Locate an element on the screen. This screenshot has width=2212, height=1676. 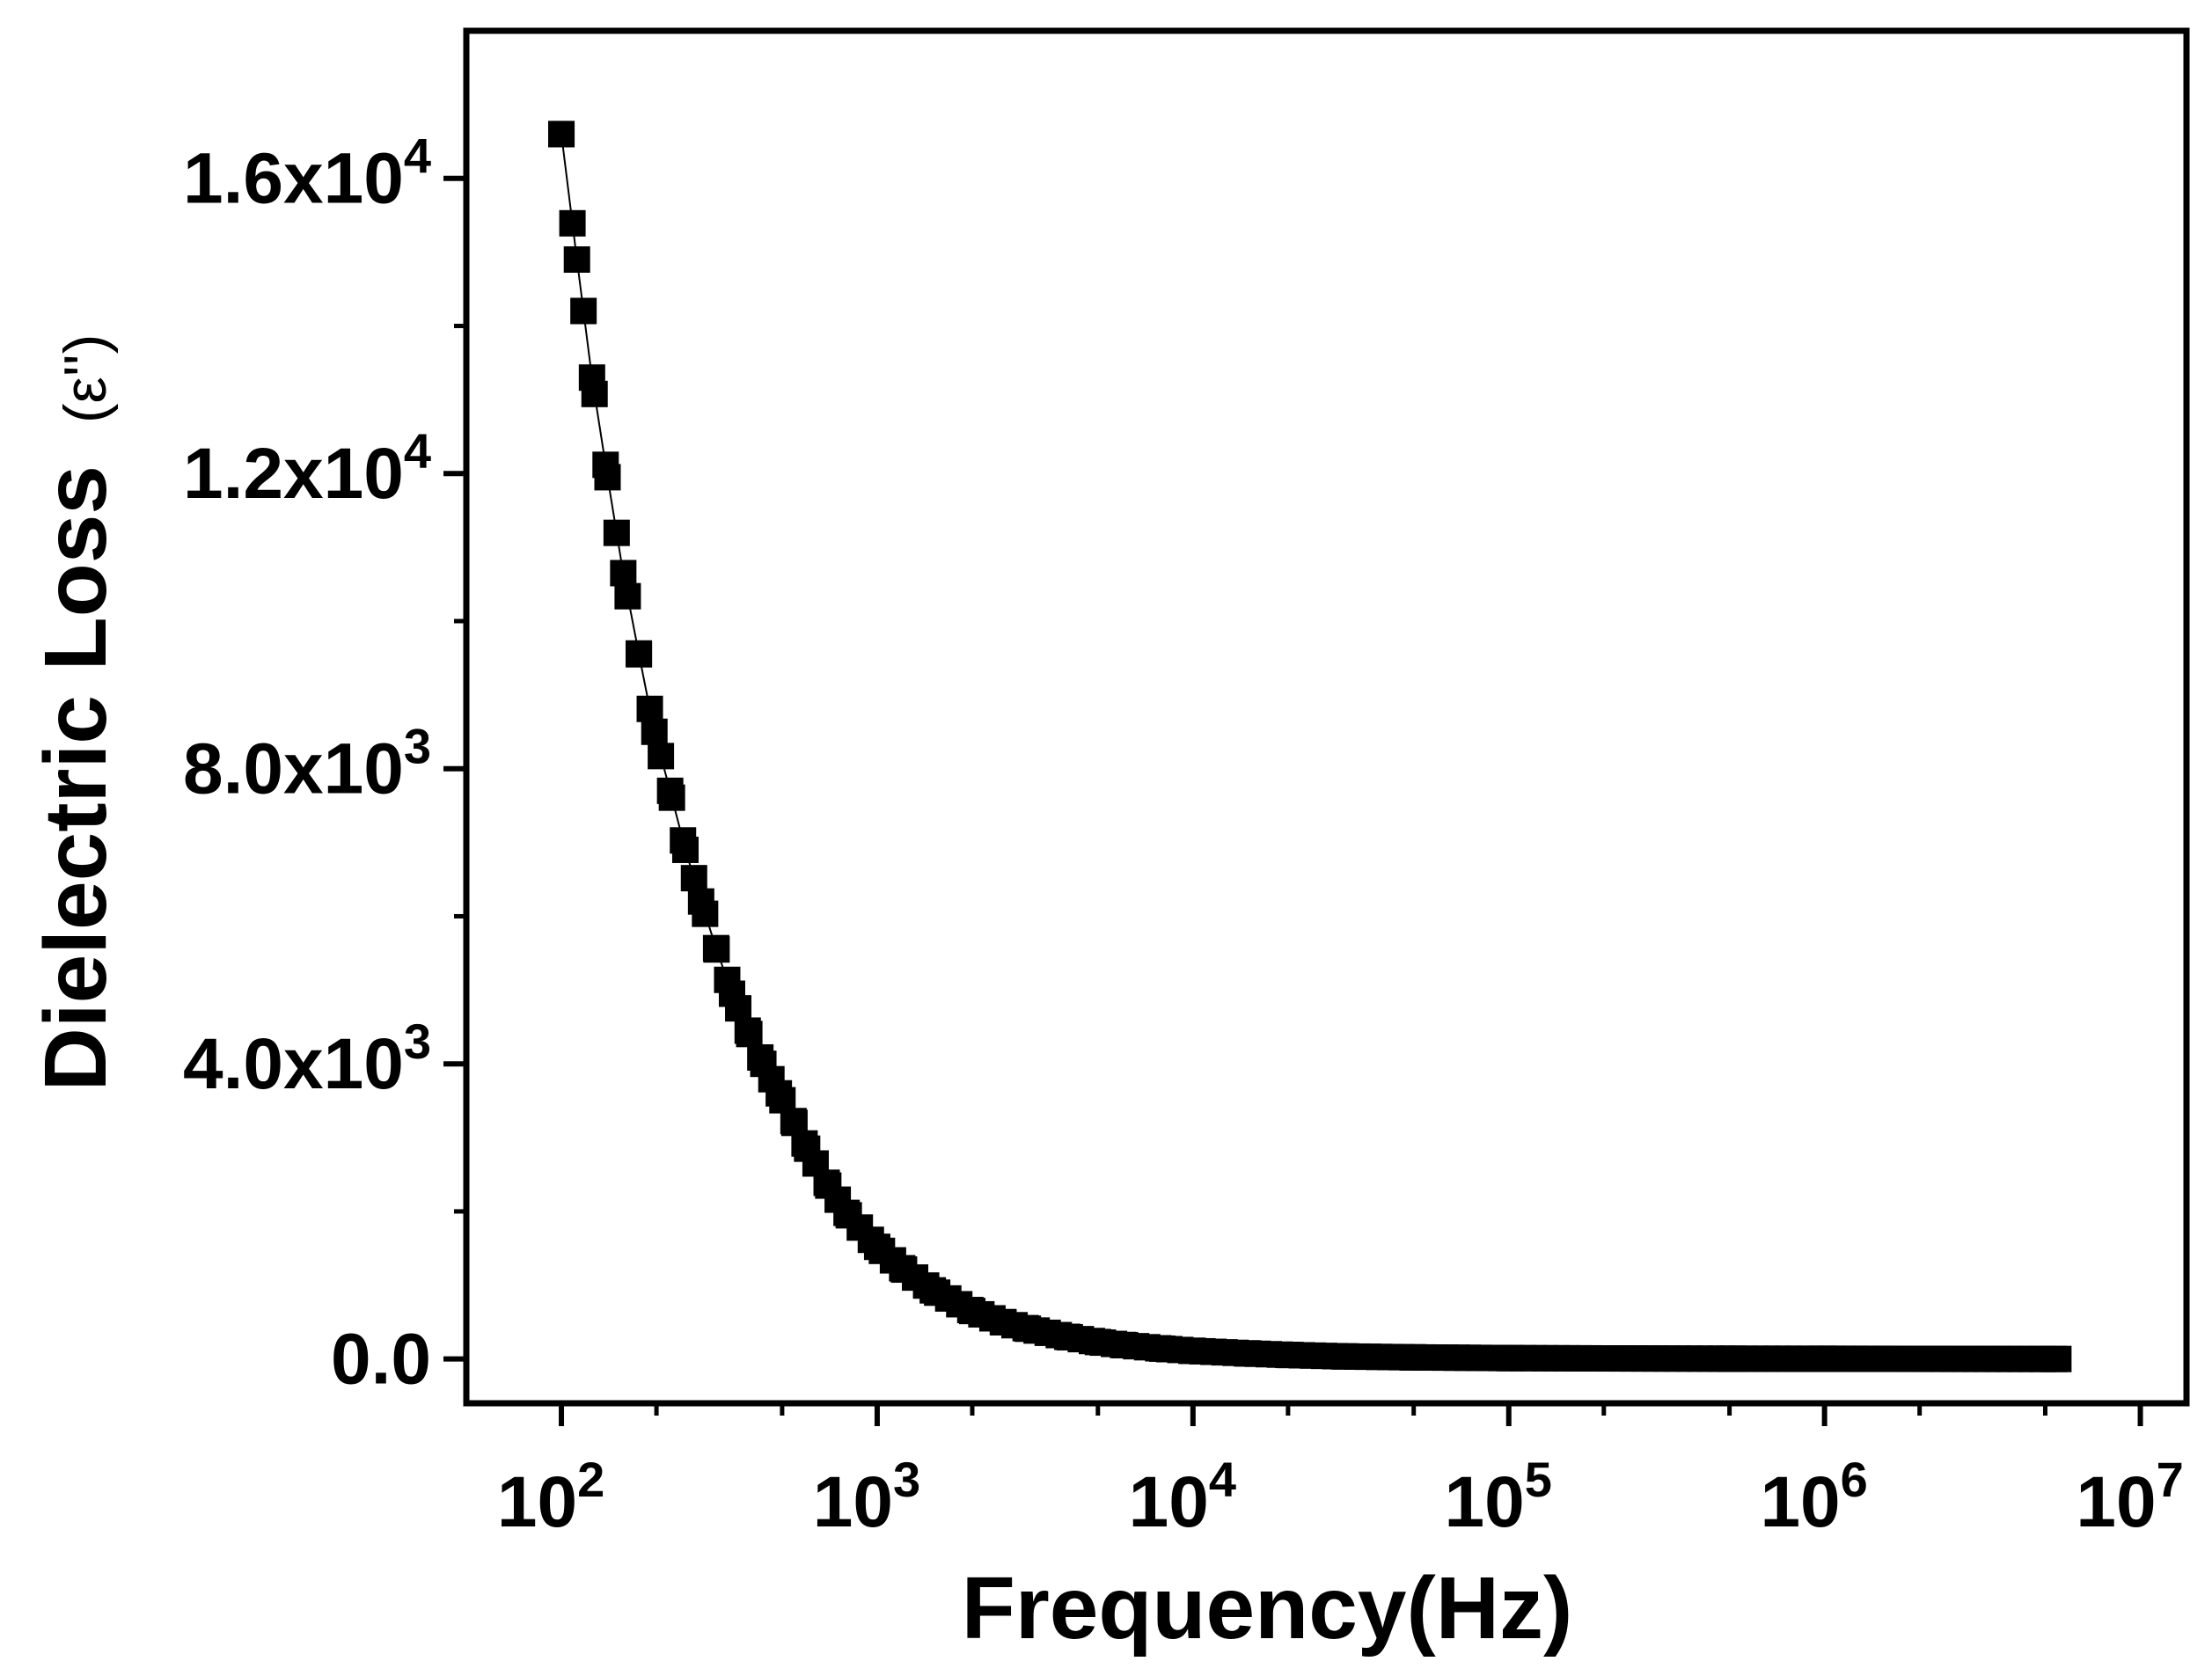
x-tick-label: 10⁵ is located at coordinates (1498, 1497).